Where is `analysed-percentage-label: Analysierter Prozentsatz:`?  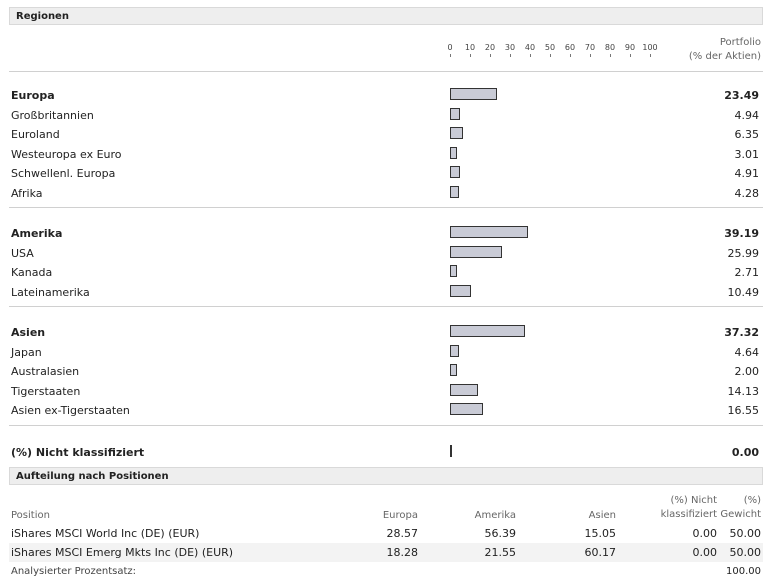
analysed-percentage-label: Analysierter Prozentsatz: is located at coordinates (74, 571).